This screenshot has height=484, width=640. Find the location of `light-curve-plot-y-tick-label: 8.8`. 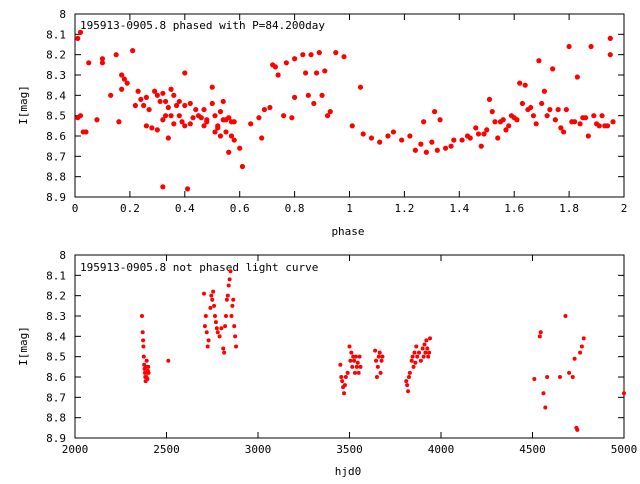

light-curve-plot-y-tick-label: 8.8 is located at coordinates (56, 418).